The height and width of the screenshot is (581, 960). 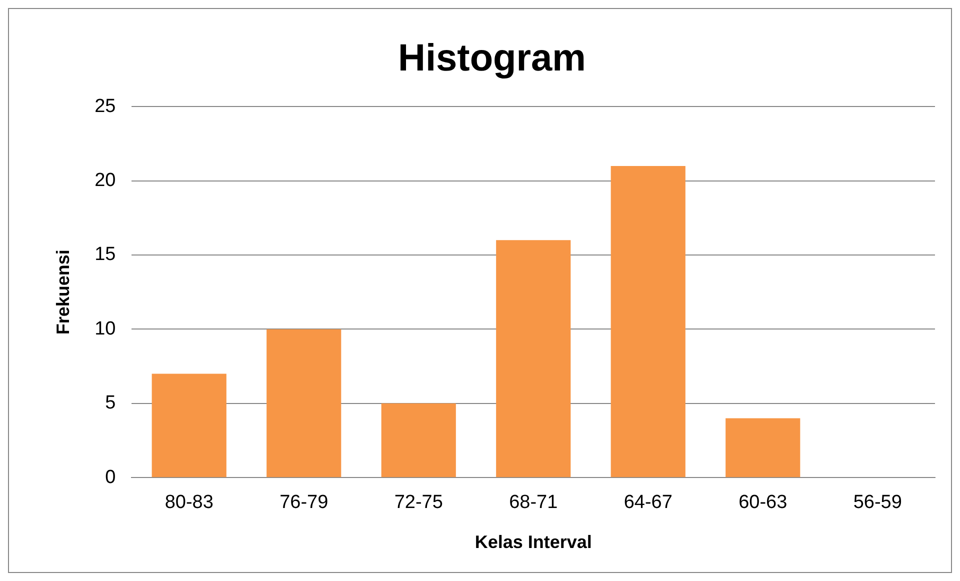 What do you see at coordinates (105, 255) in the screenshot?
I see `y-tick-label: 15` at bounding box center [105, 255].